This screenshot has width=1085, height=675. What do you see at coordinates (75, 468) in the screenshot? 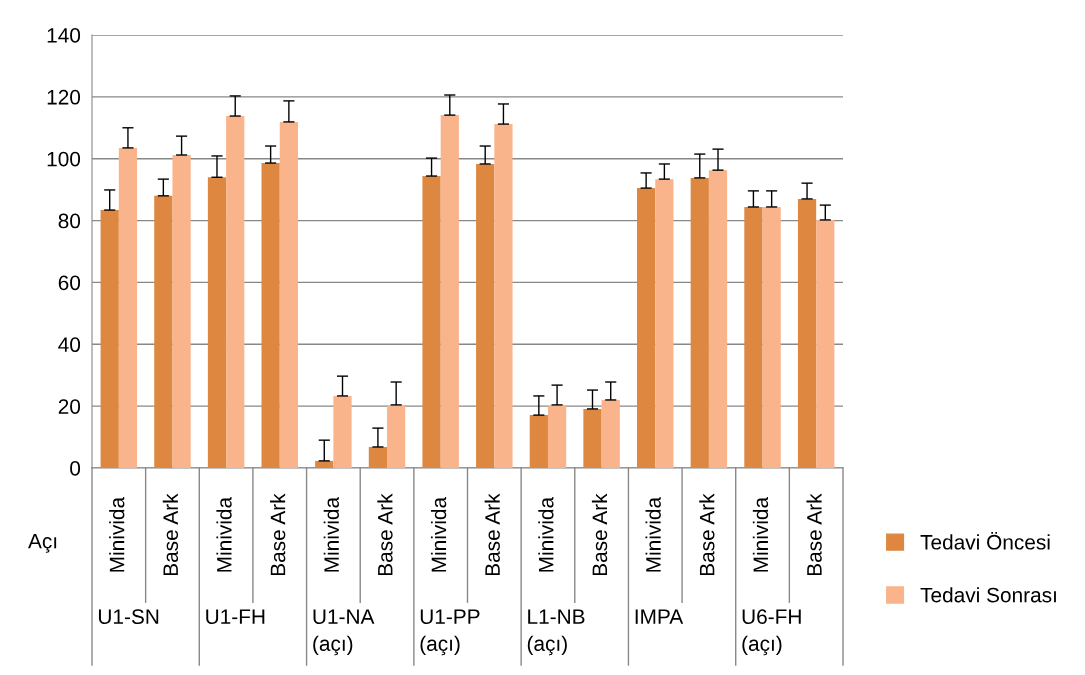
I see `y-tick-label: 0` at bounding box center [75, 468].